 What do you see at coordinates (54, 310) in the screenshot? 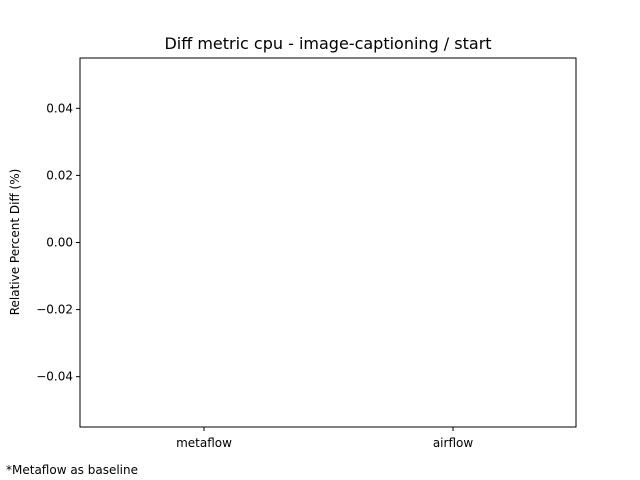
I see `y-tick-label: −0.02` at bounding box center [54, 310].